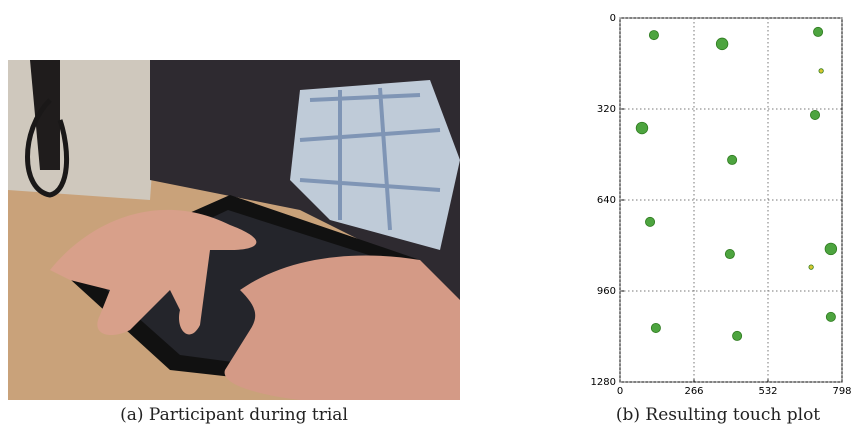 This screenshot has height=436, width=856. I want to click on y-tick-label: 960, so click(606, 291).